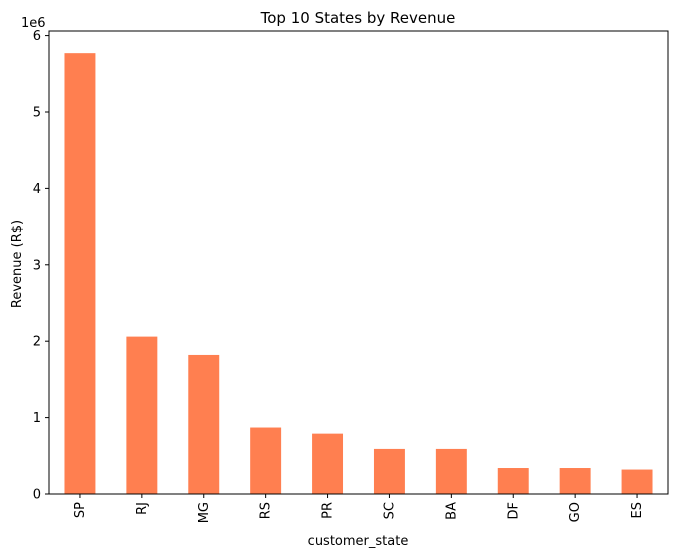 This screenshot has height=556, width=678. What do you see at coordinates (389, 510) in the screenshot?
I see `x-tick-label: SC` at bounding box center [389, 510].